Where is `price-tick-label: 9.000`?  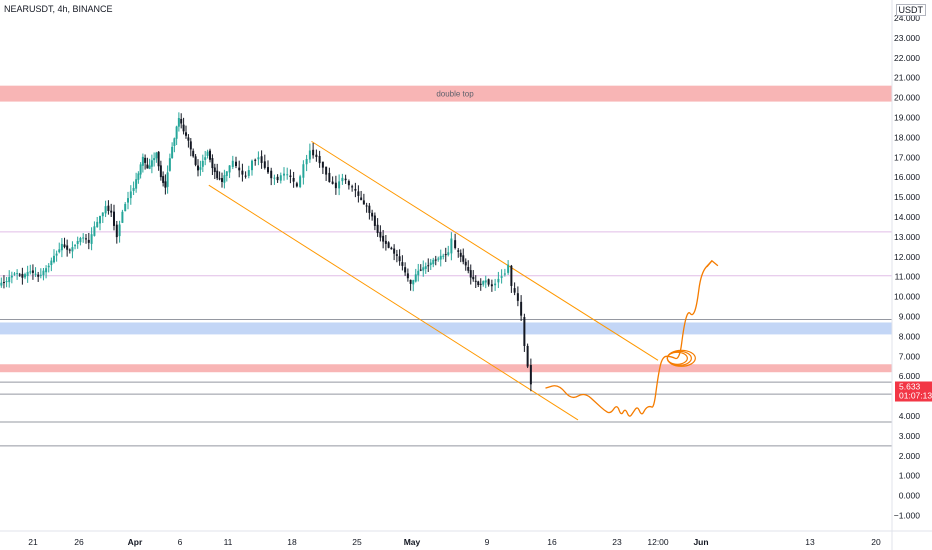 price-tick-label: 9.000 is located at coordinates (910, 317).